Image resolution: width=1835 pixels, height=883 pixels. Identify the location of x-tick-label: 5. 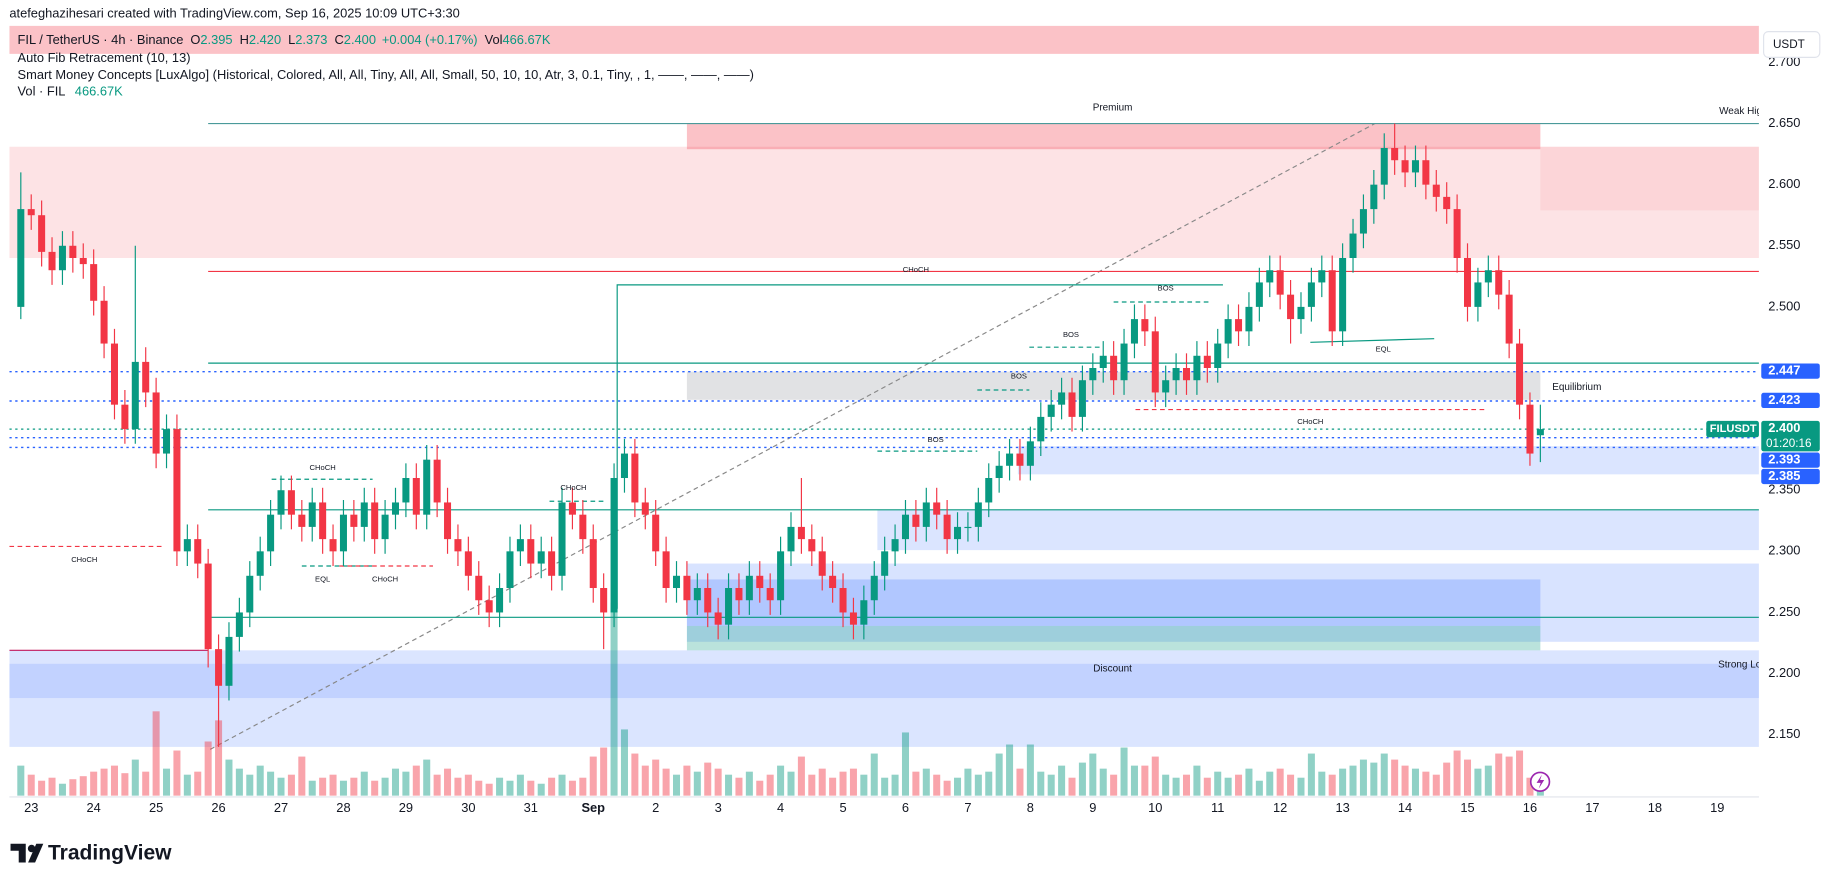
(842, 807).